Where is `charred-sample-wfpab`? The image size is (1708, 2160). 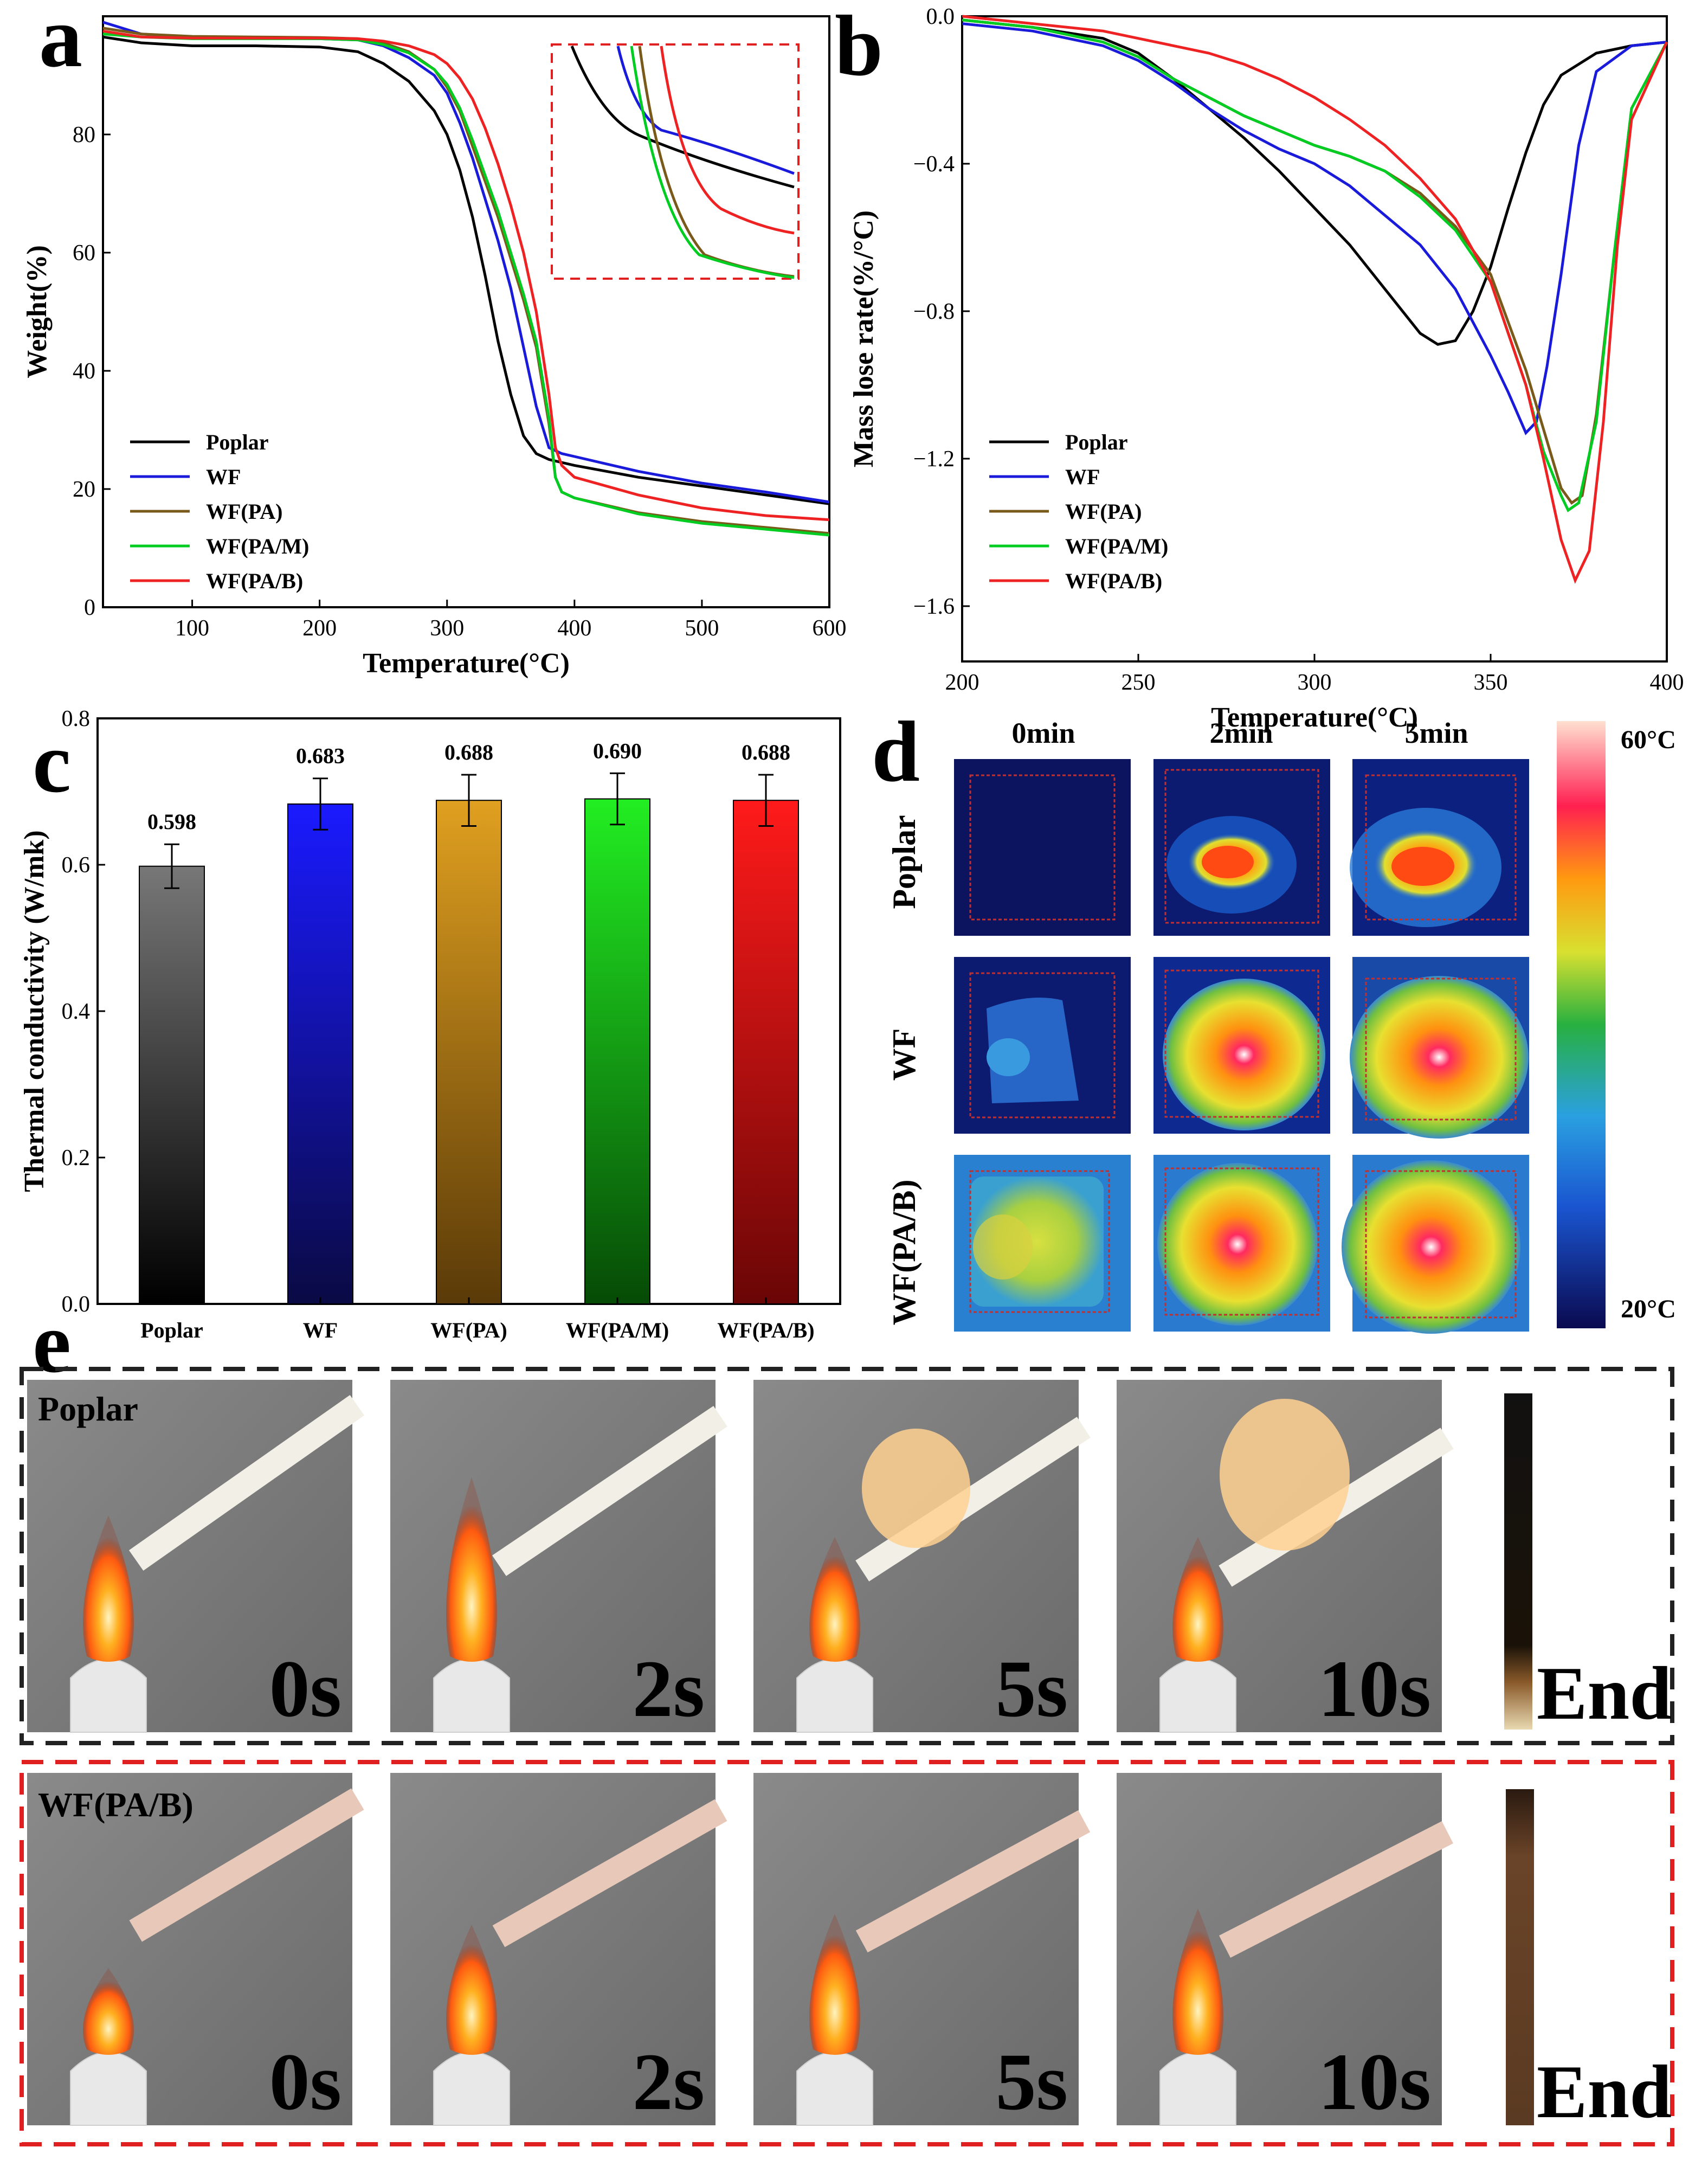
charred-sample-wfpab is located at coordinates (1520, 1957).